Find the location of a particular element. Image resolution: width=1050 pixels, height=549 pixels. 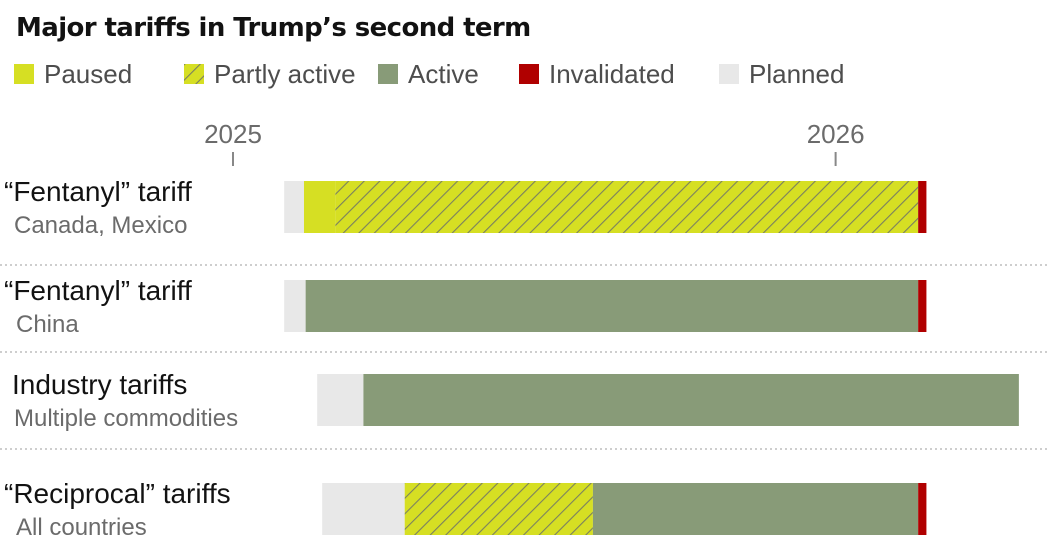

bar-segment-paused is located at coordinates (319, 207).